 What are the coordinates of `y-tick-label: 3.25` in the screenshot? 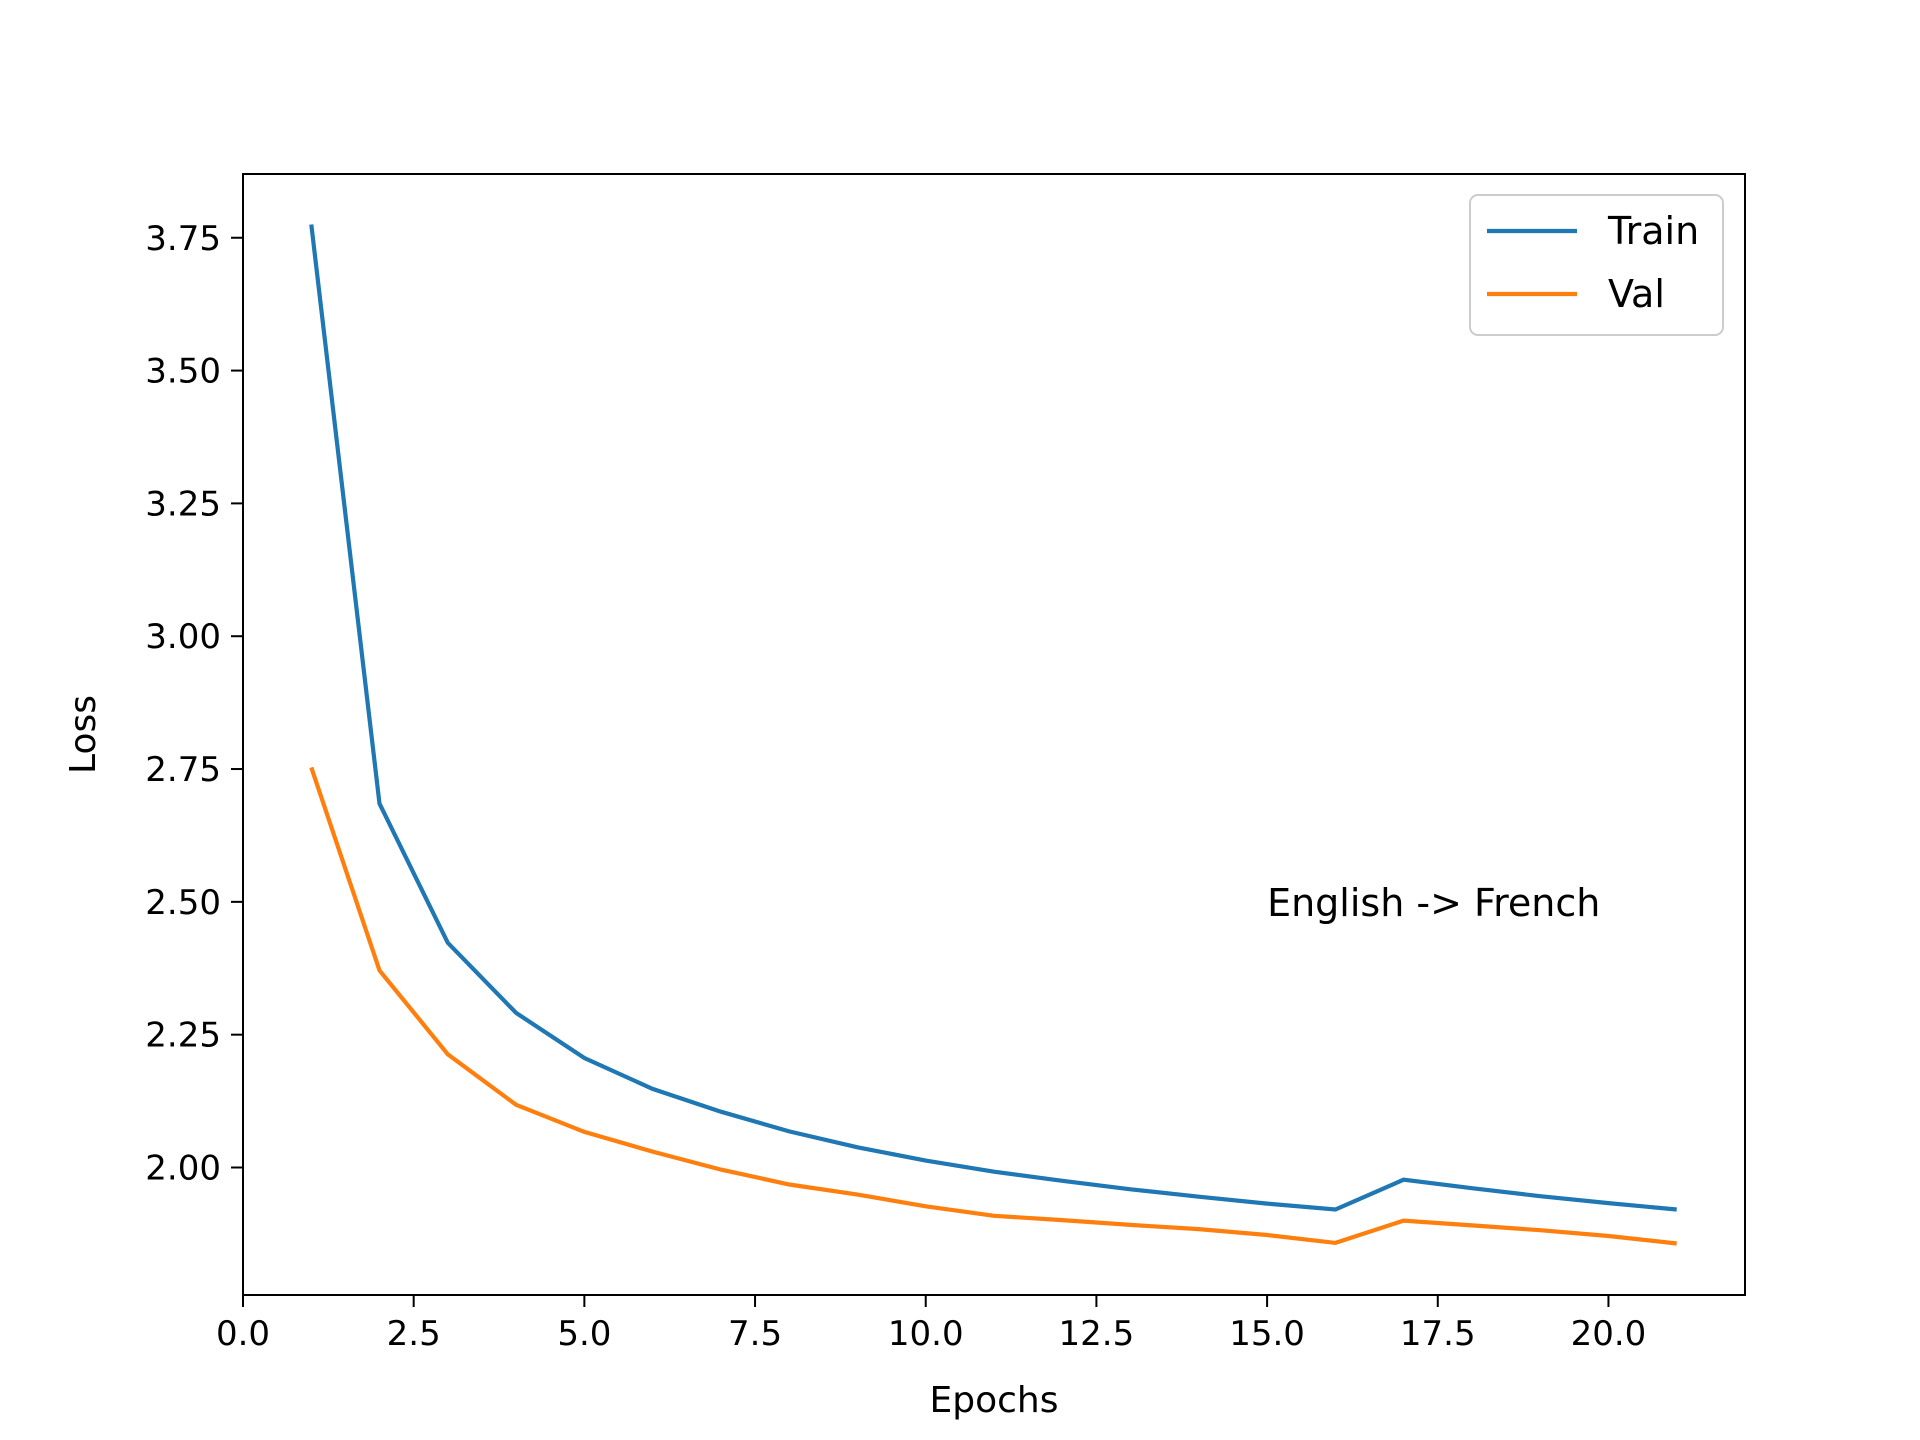 It's located at (183, 504).